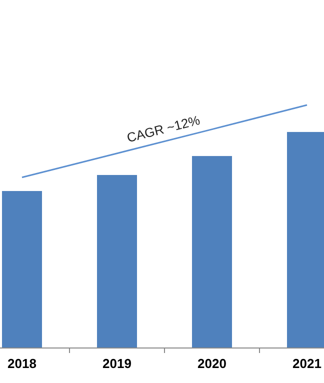 The width and height of the screenshot is (324, 383). What do you see at coordinates (117, 363) in the screenshot?
I see `x-tick-label: 2019` at bounding box center [117, 363].